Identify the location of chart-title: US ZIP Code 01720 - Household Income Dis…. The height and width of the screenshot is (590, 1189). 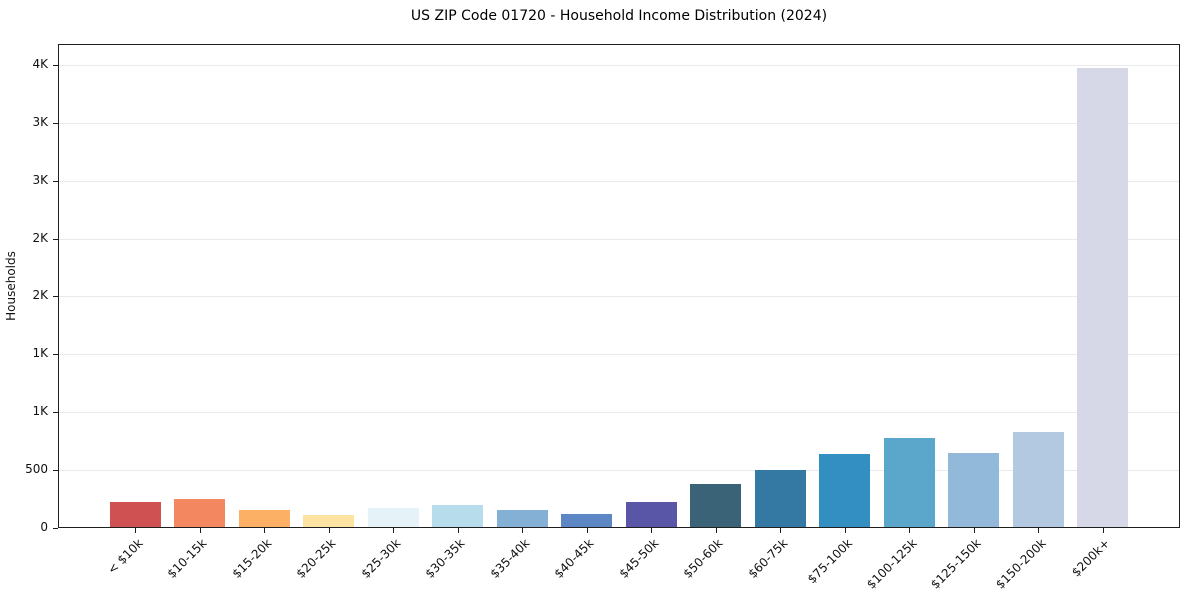
(619, 16).